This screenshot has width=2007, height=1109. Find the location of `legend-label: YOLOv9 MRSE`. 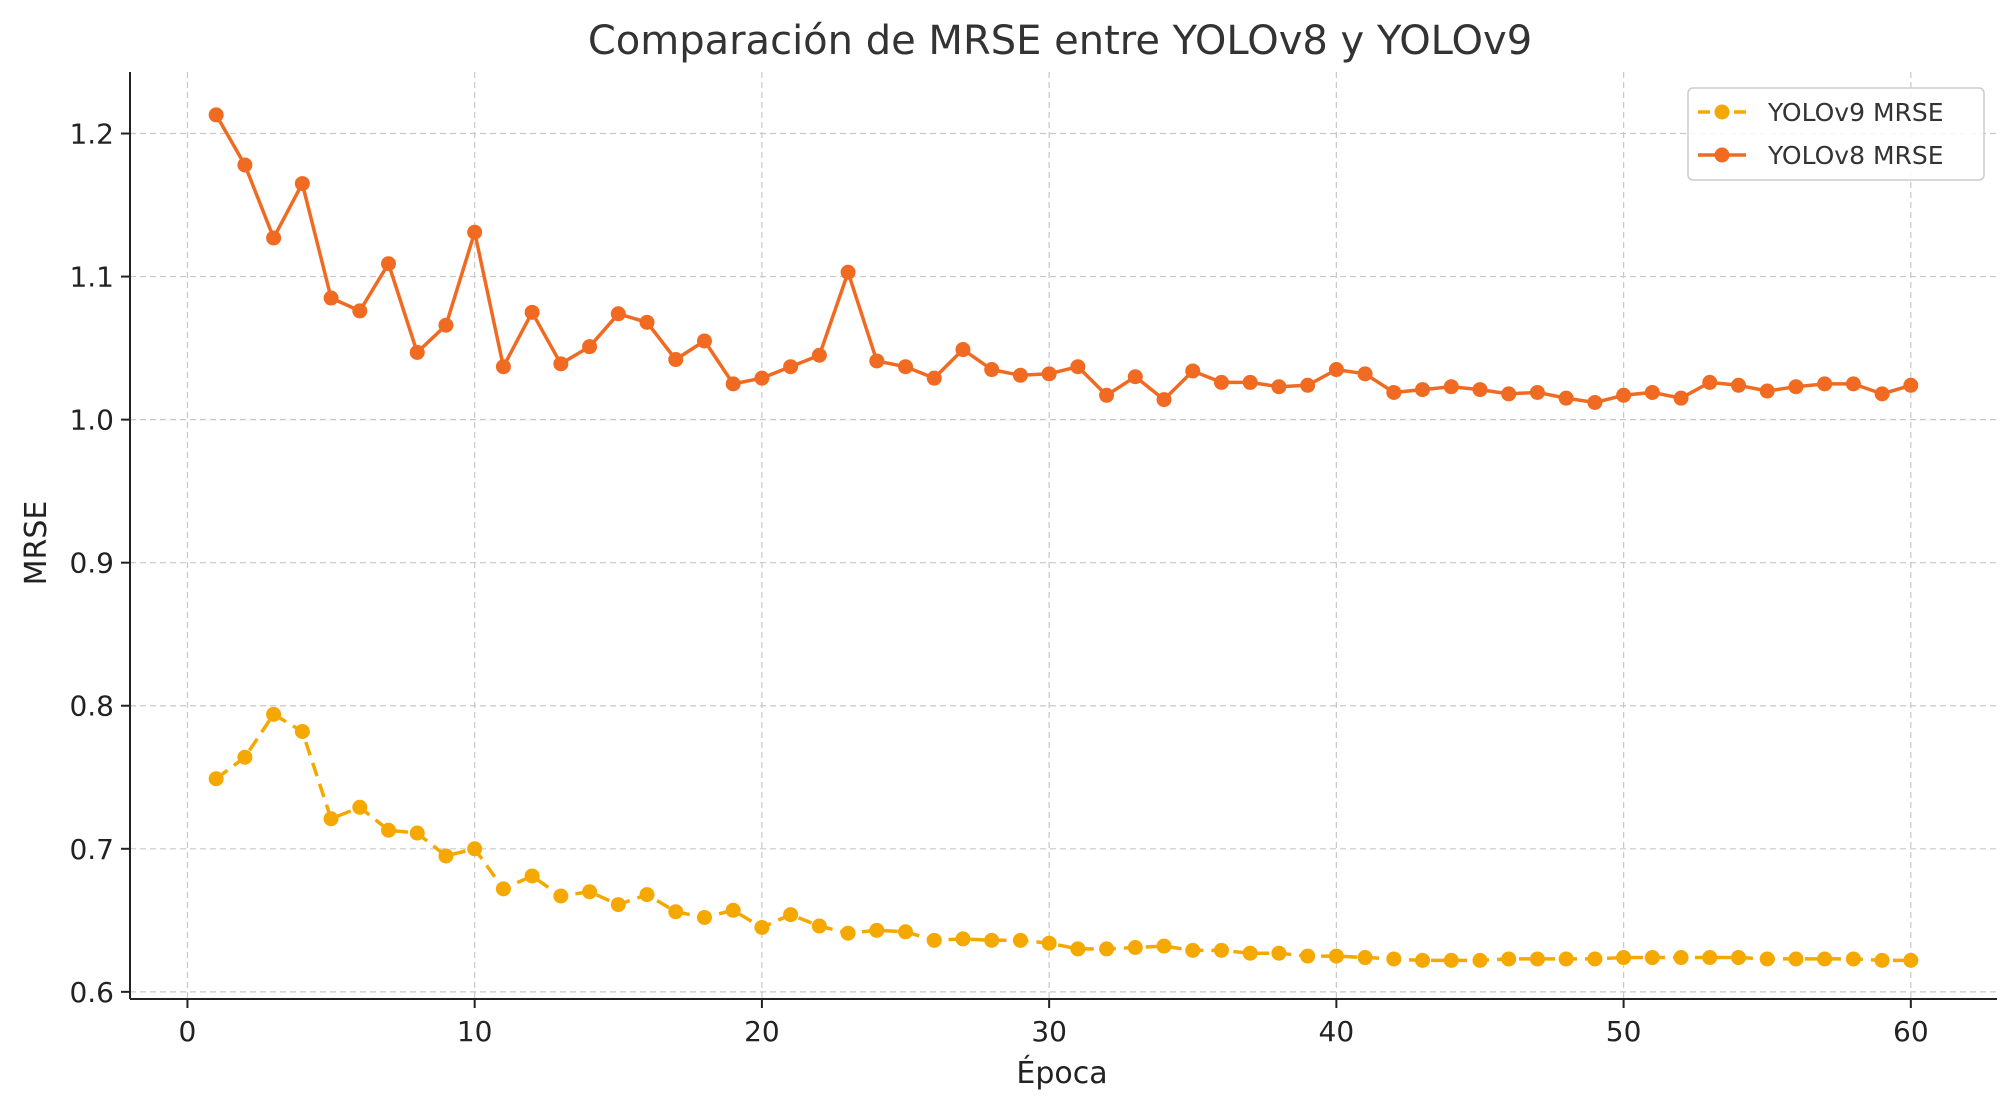

legend-label: YOLOv9 MRSE is located at coordinates (1855, 112).